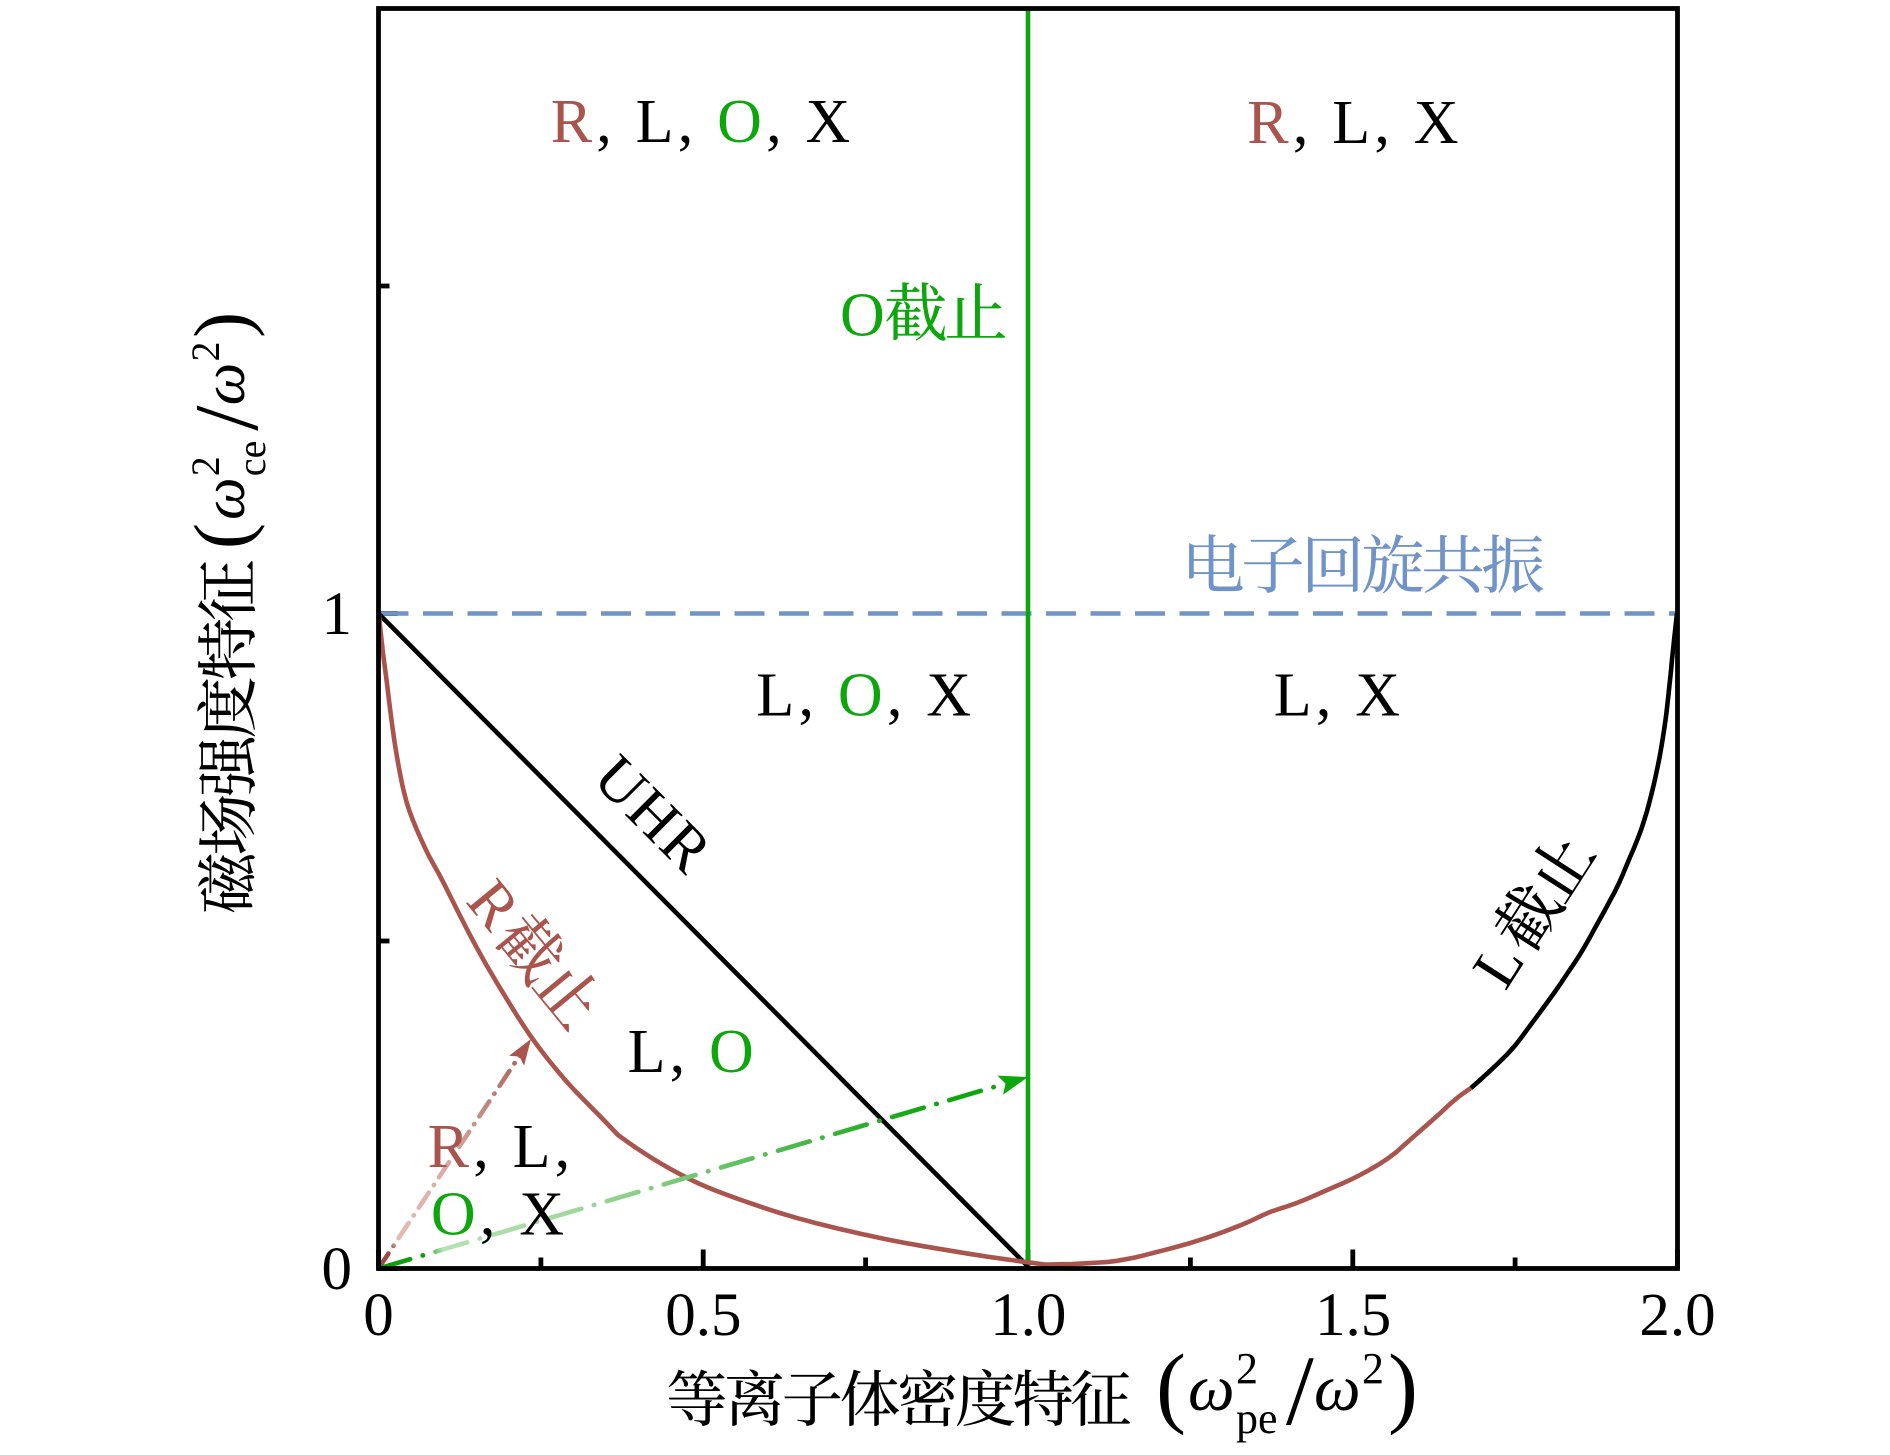  What do you see at coordinates (703, 122) in the screenshot?
I see `svg-text: R, L, O, X` at bounding box center [703, 122].